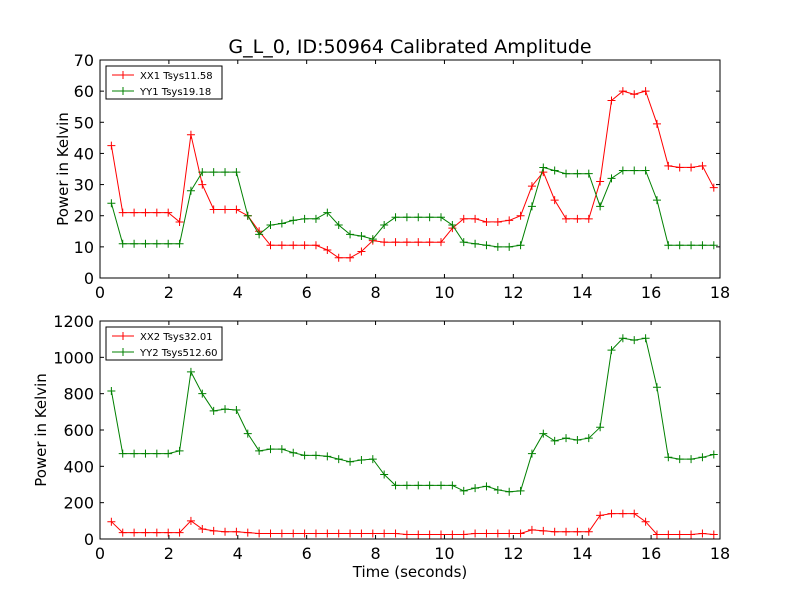 The height and width of the screenshot is (600, 800). Describe the element at coordinates (169, 553) in the screenshot. I see `x-tick-label: 2` at that location.